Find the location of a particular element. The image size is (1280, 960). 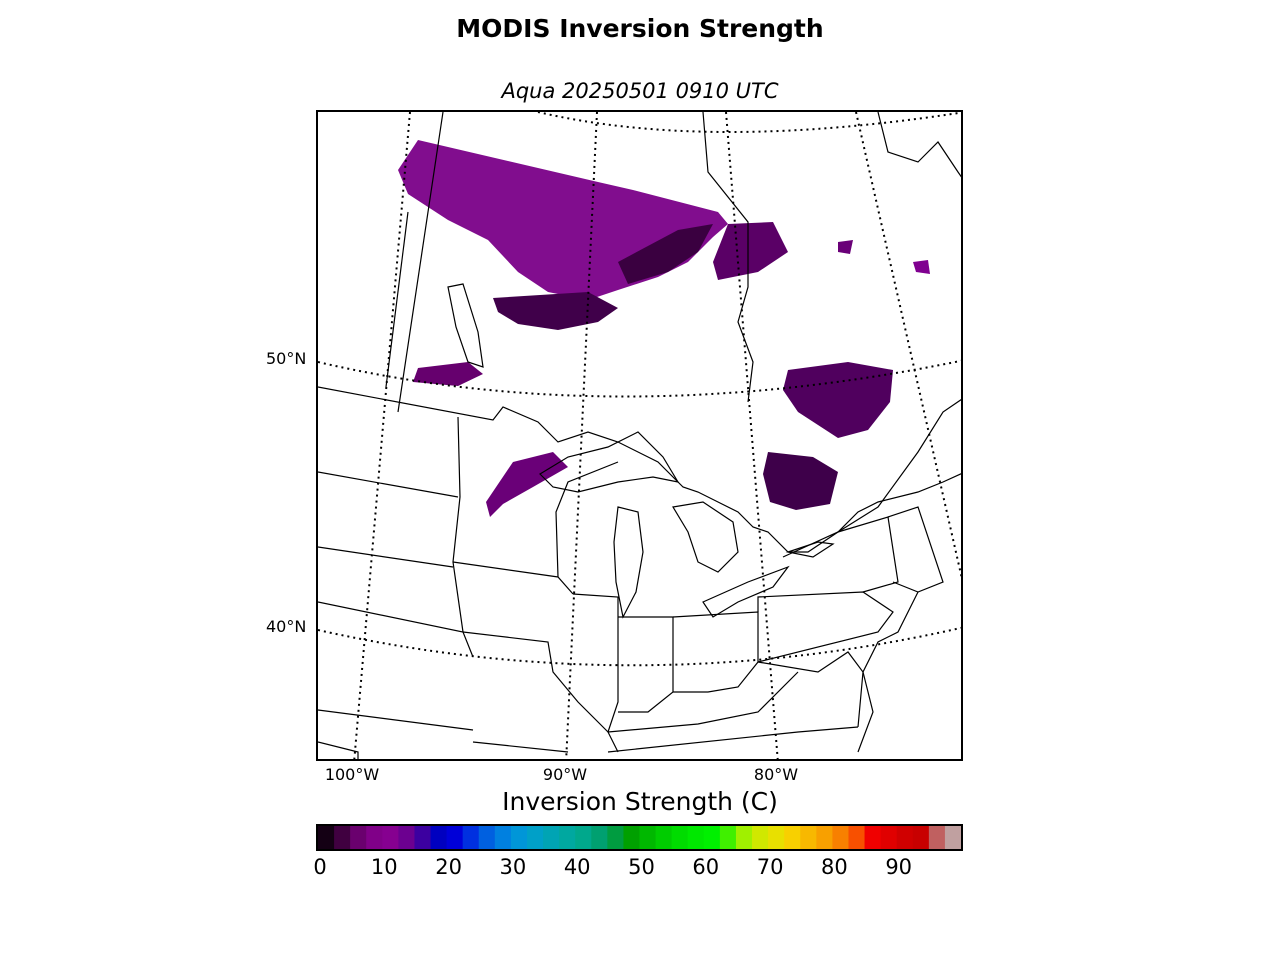

meridian-90w is located at coordinates (581, 435).